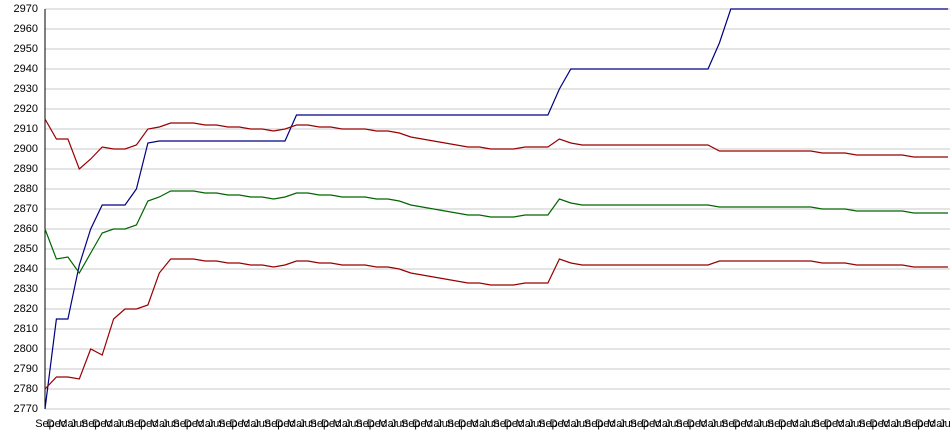 Image resolution: width=950 pixels, height=435 pixels. Describe the element at coordinates (26, 289) in the screenshot. I see `y-tick-label: 2830` at that location.